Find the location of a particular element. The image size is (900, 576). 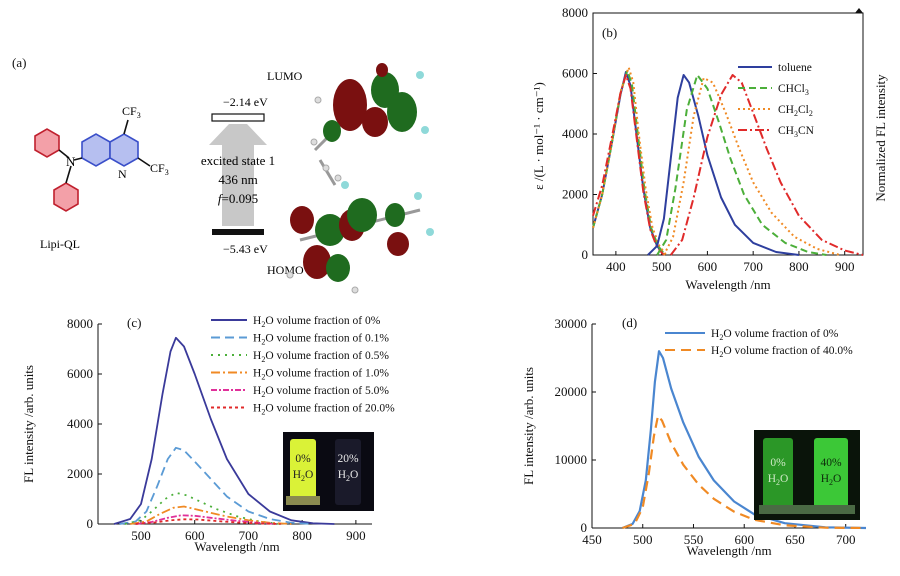

c-xtick-label: 700 is located at coordinates (249, 535).